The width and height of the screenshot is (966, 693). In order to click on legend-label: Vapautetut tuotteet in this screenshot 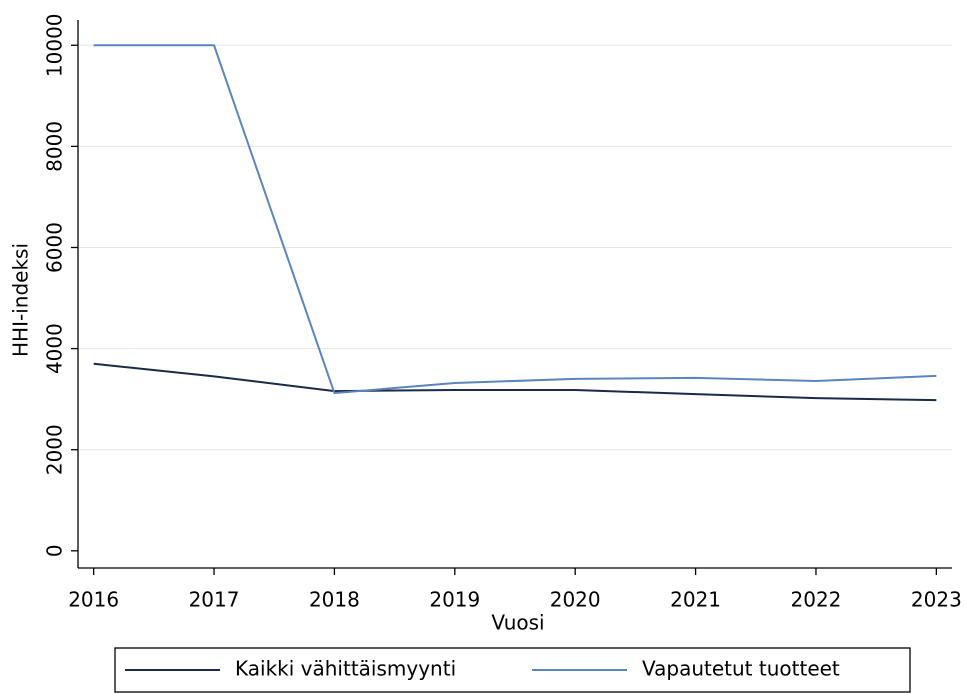, I will do `click(741, 669)`.